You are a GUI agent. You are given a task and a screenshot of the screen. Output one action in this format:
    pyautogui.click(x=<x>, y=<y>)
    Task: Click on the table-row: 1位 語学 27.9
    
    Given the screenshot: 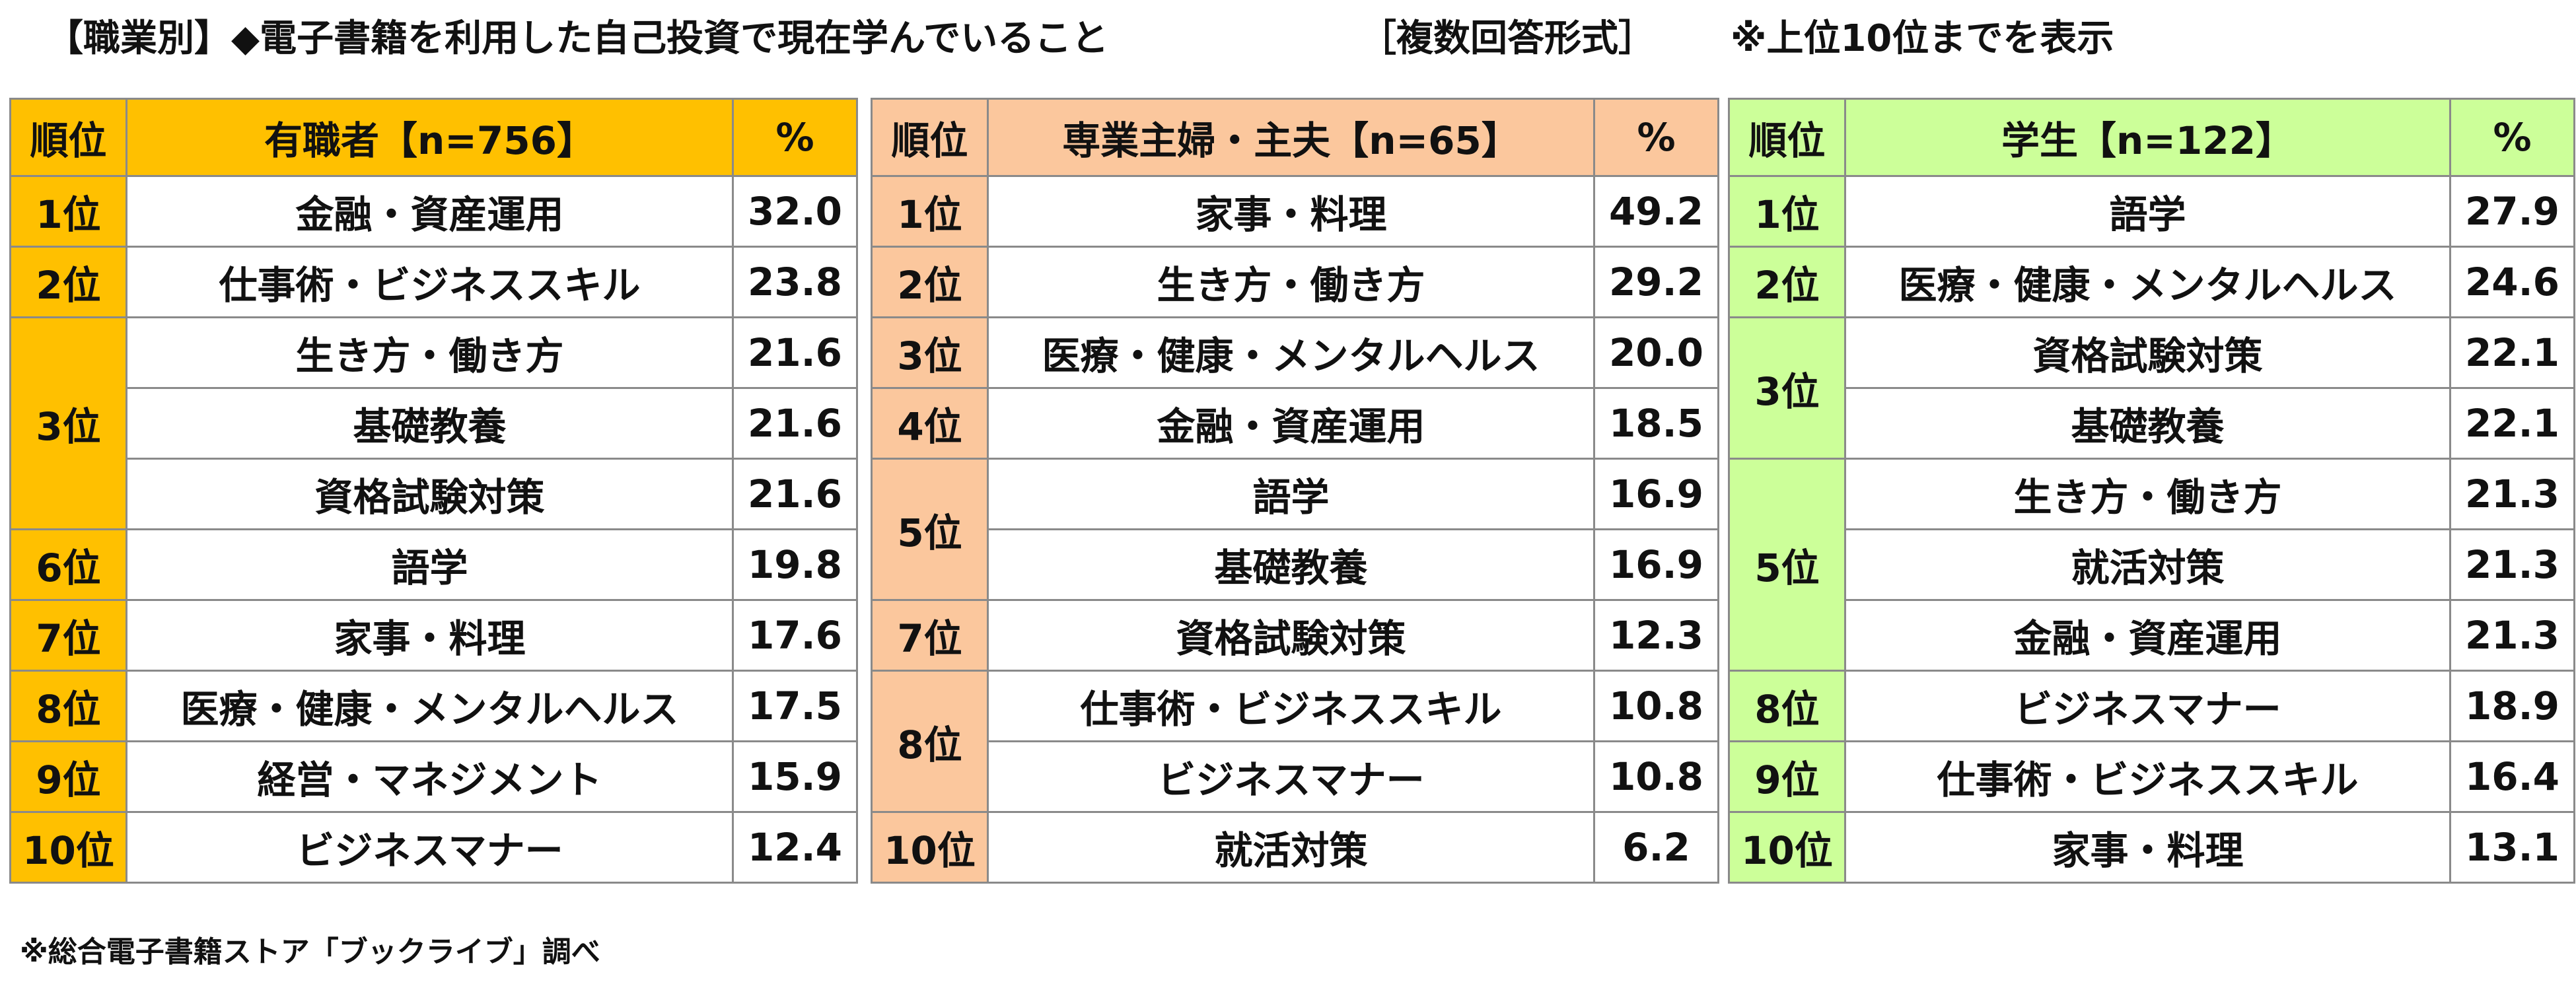 What is the action you would take?
    pyautogui.click(x=2151, y=212)
    